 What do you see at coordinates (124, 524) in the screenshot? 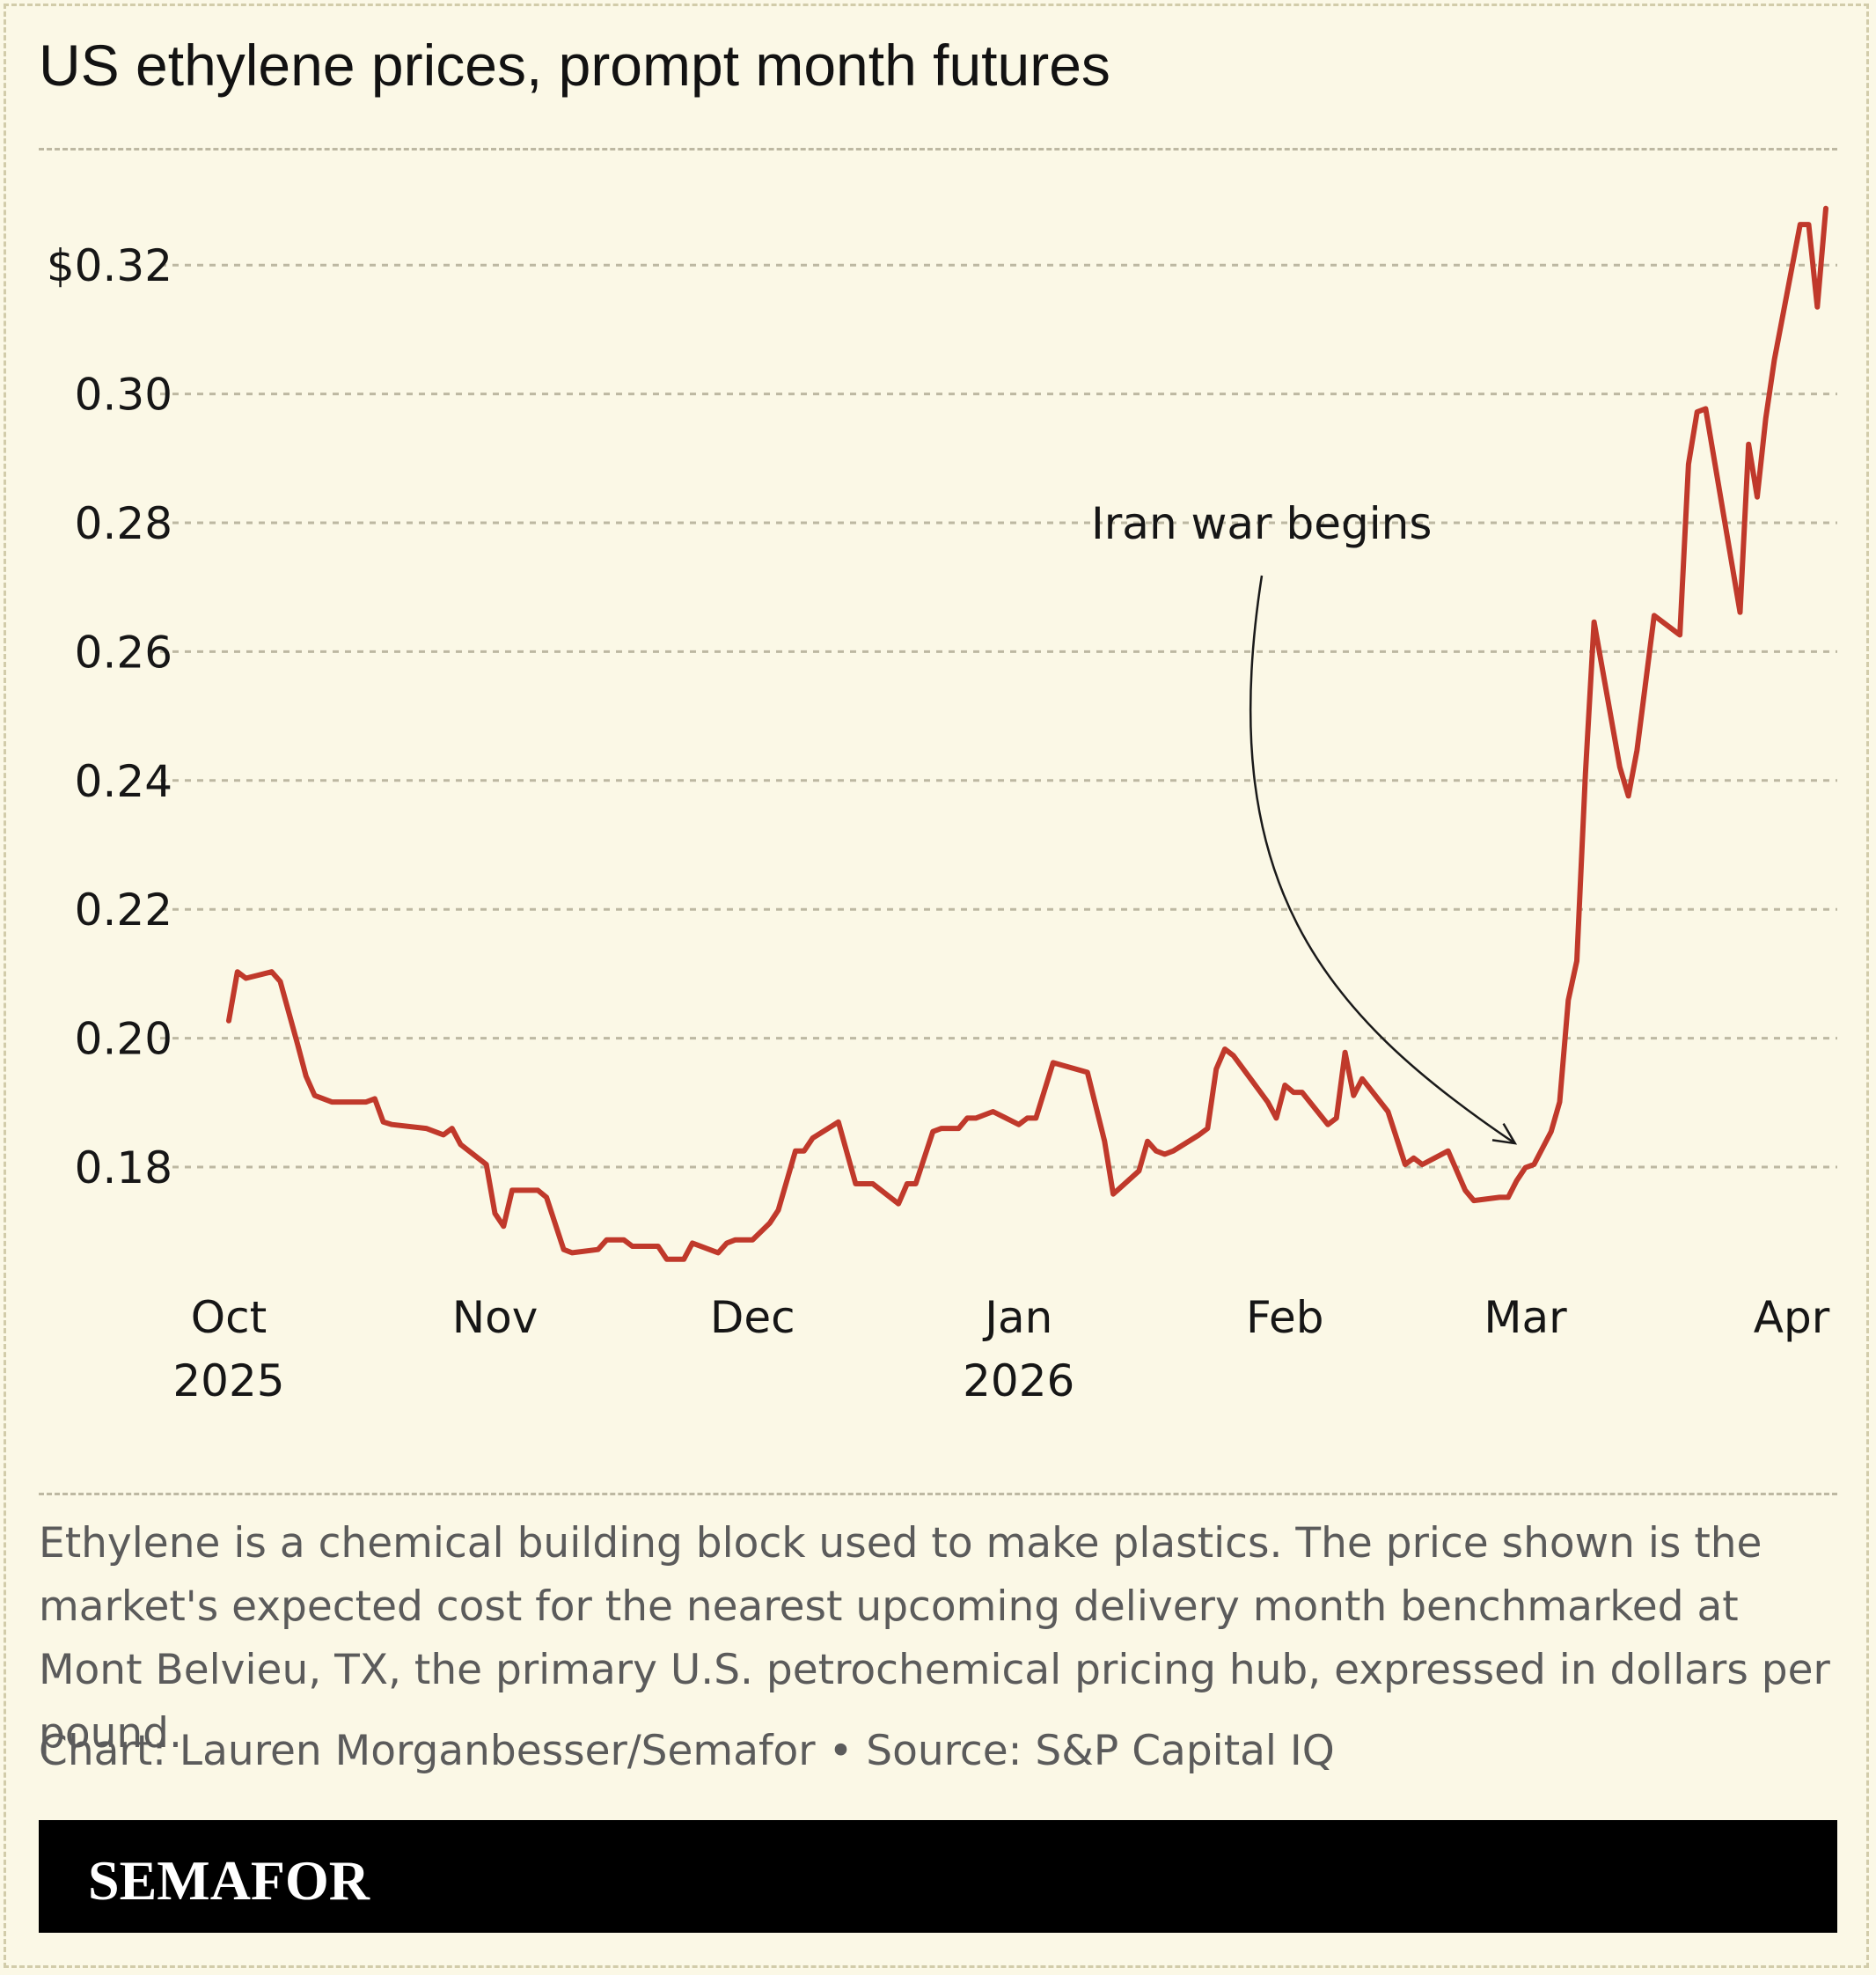
I see `y-tick-label: 0.28` at bounding box center [124, 524].